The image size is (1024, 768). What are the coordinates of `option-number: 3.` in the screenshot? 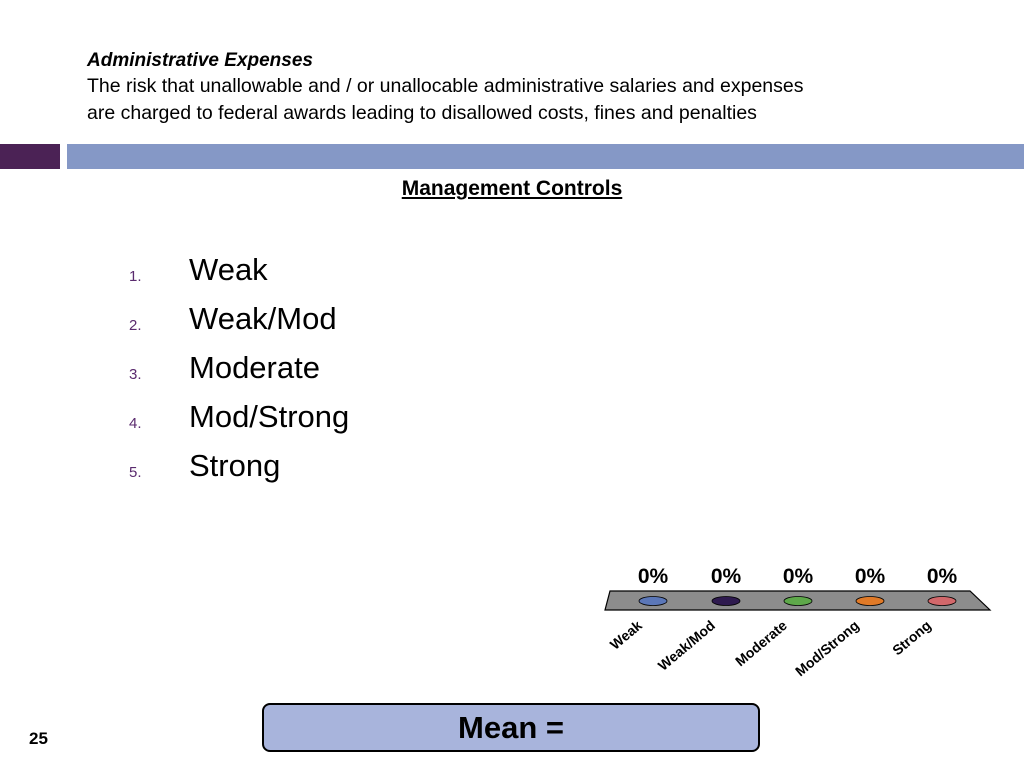 It's located at (135, 374).